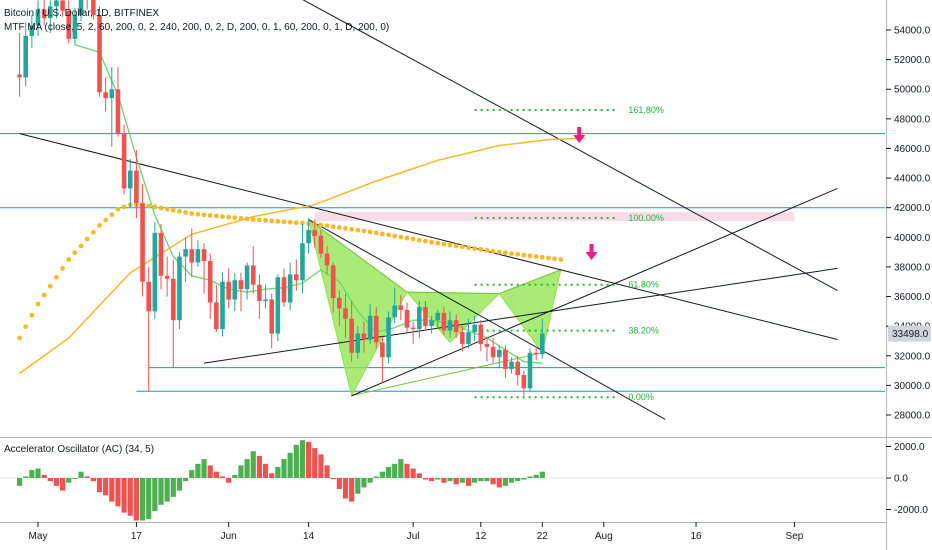 The image size is (932, 550). What do you see at coordinates (795, 536) in the screenshot?
I see `time-tick-label: Sep` at bounding box center [795, 536].